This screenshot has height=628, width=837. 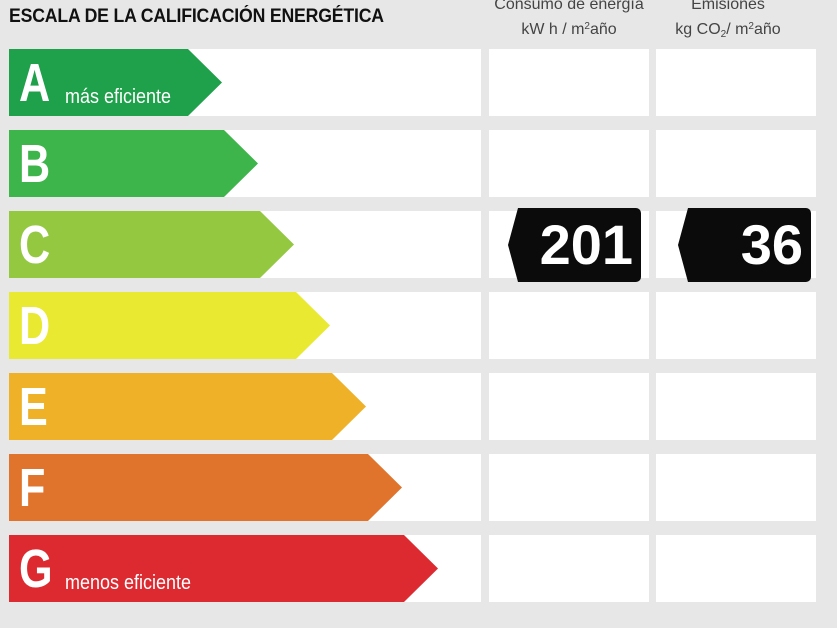 I want to click on emisiones-cell-f, so click(x=736, y=487).